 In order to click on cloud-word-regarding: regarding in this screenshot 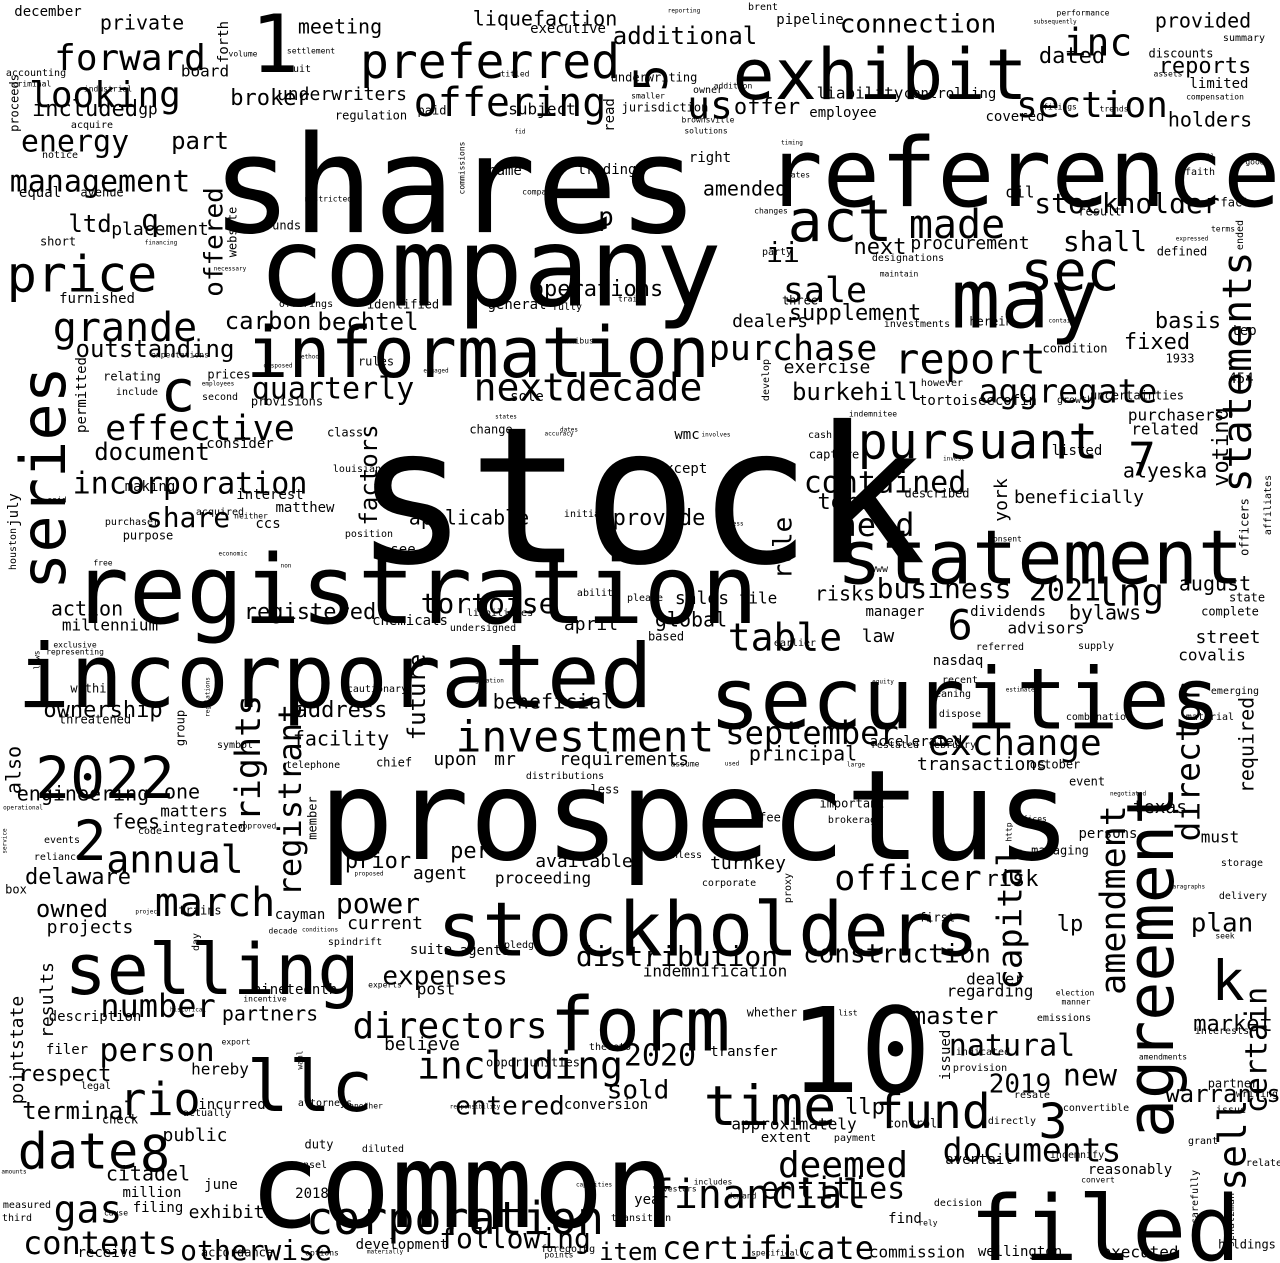, I will do `click(990, 991)`.